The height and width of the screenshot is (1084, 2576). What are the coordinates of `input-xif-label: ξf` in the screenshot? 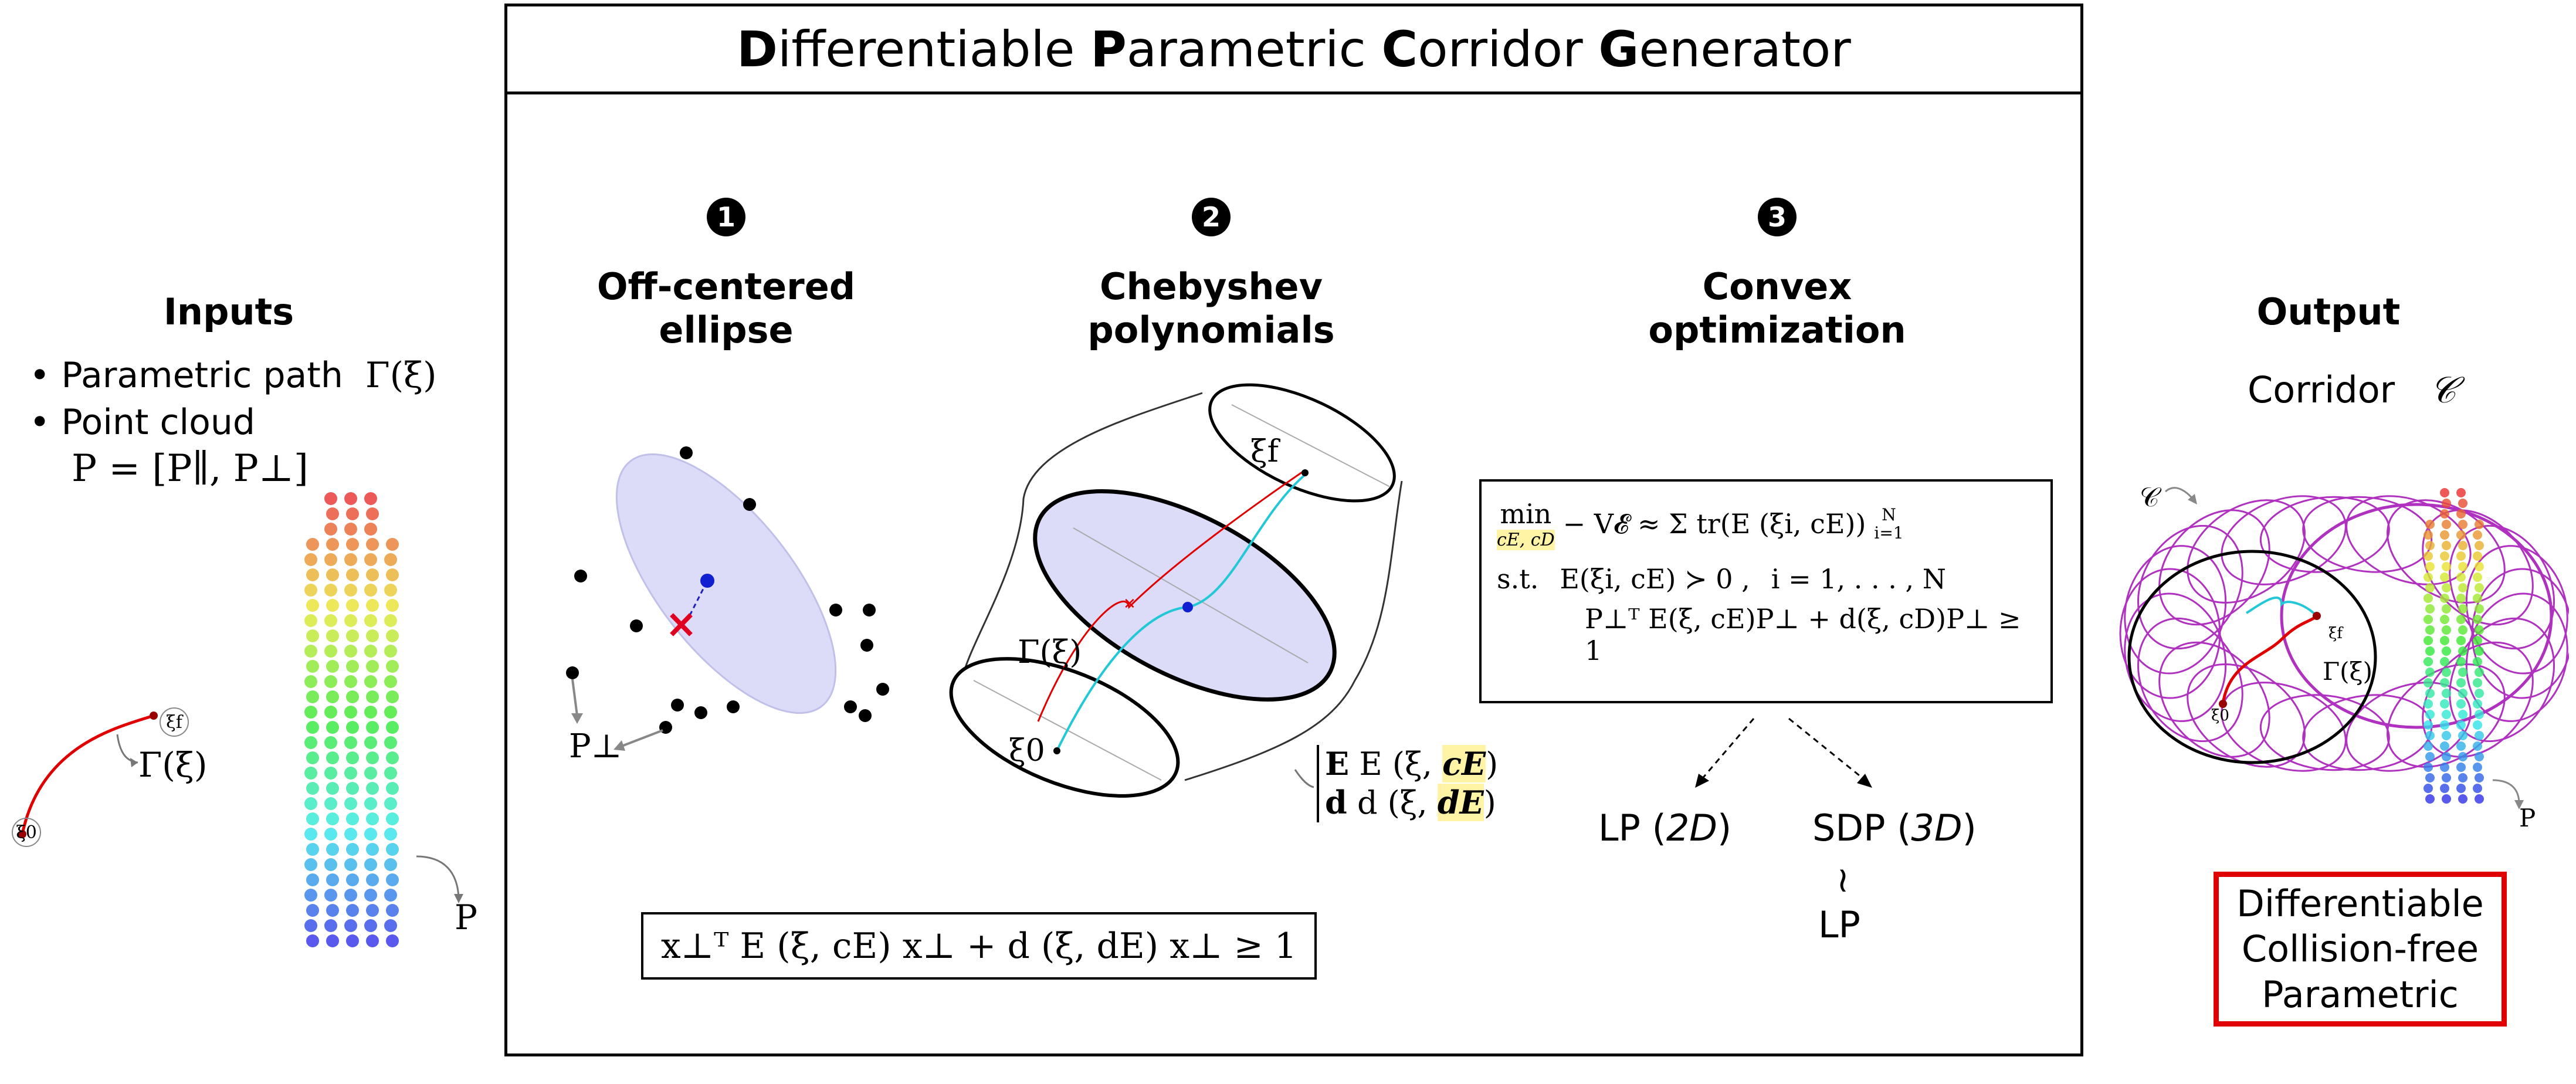 It's located at (174, 722).